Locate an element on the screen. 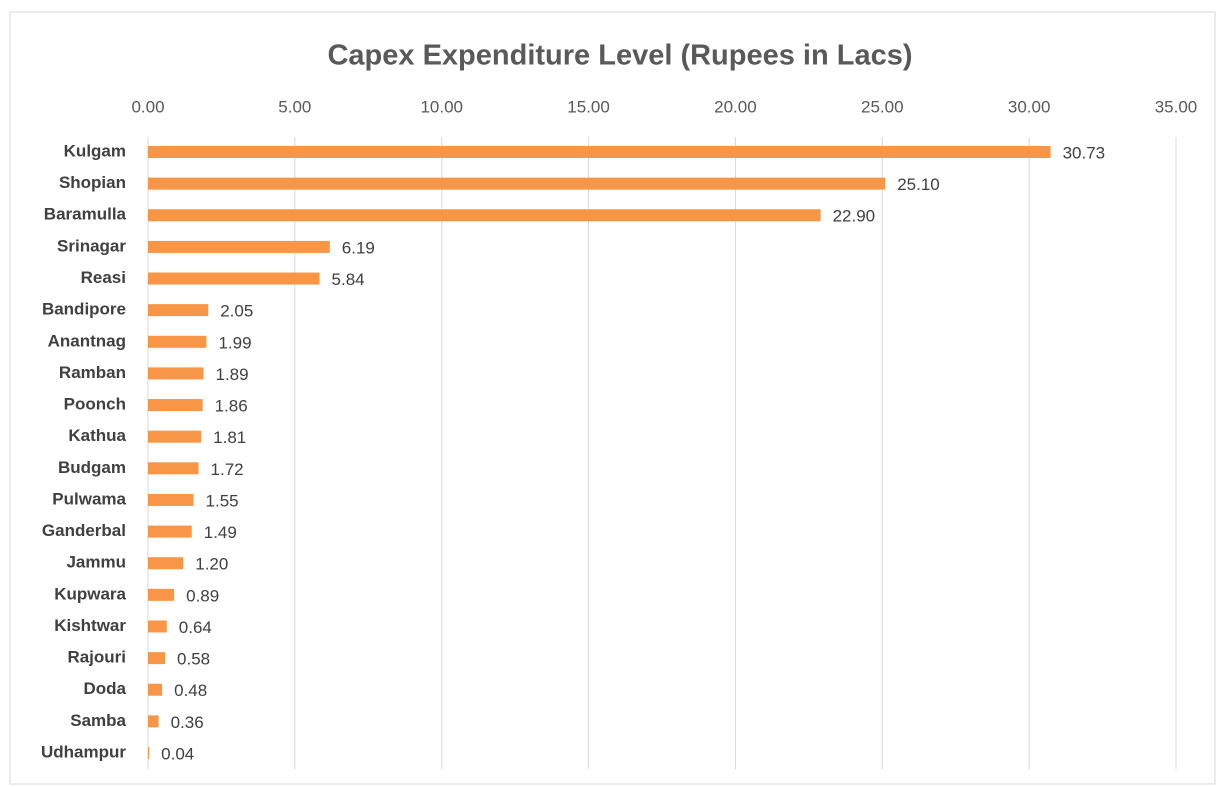 This screenshot has width=1221, height=787. value-label: 25.10 is located at coordinates (918, 184).